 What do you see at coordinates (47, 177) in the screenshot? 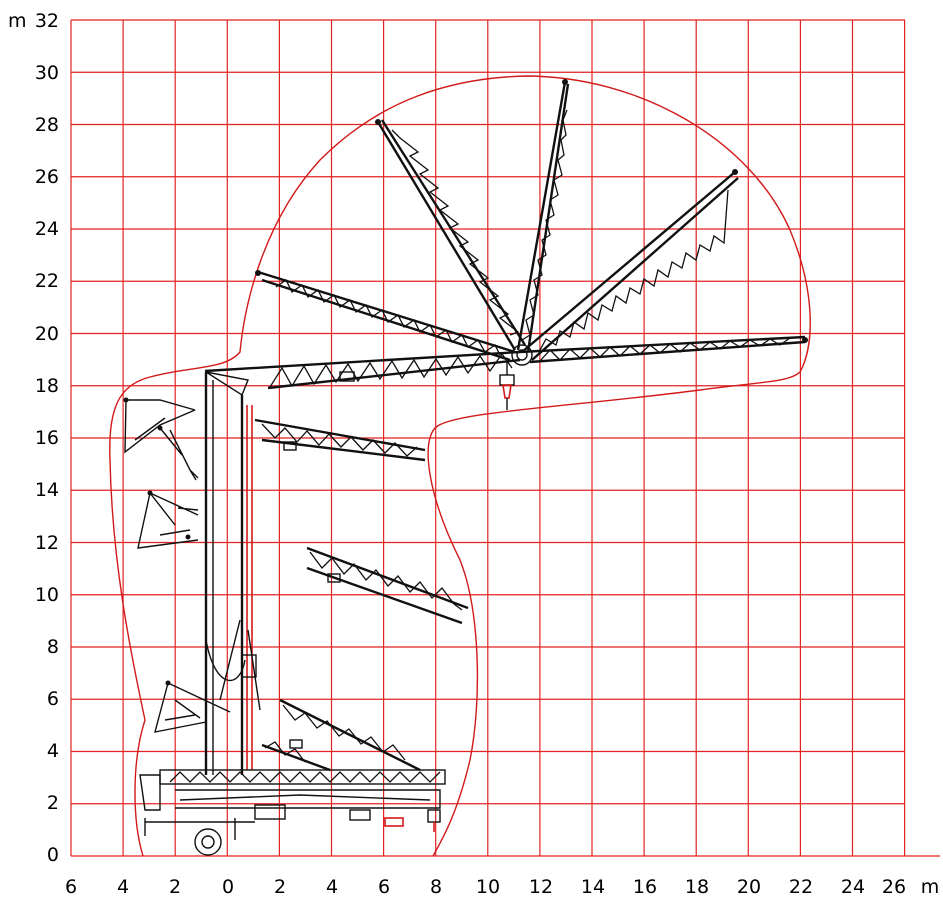
I see `y-tick-26: 26` at bounding box center [47, 177].